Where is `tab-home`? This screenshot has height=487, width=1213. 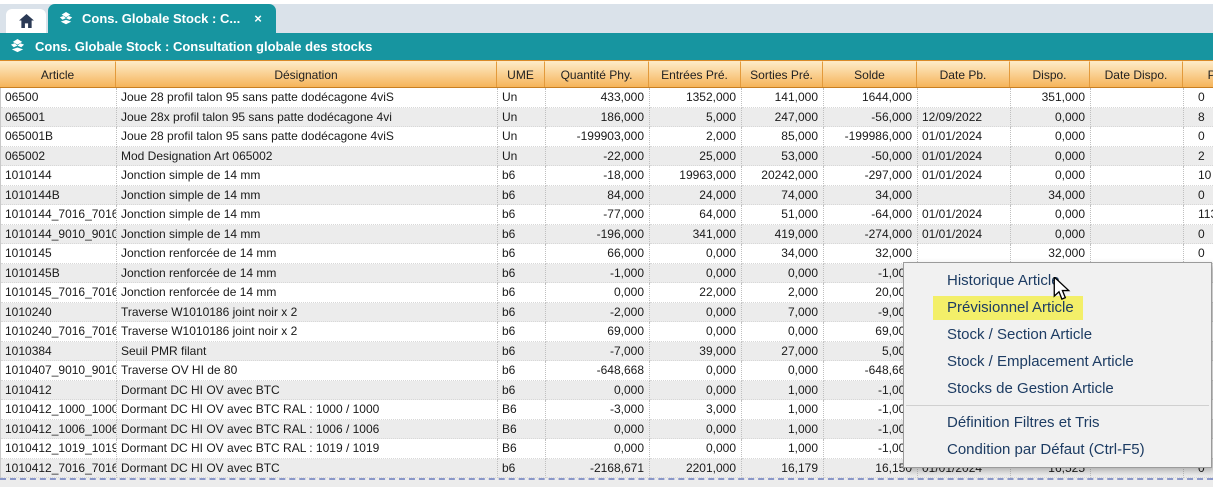
tab-home is located at coordinates (26, 21).